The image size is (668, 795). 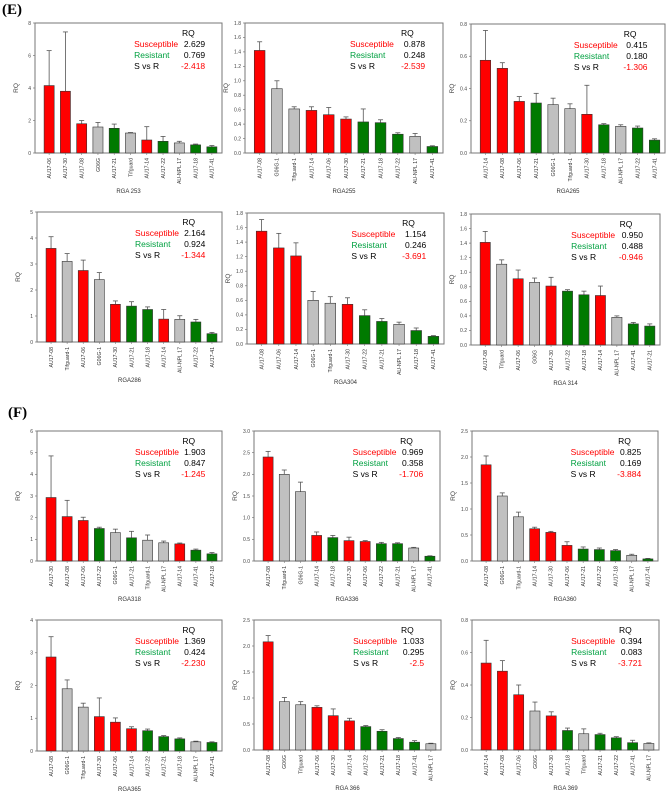 What do you see at coordinates (29, 56) in the screenshot?
I see `y-tick-label: 6` at bounding box center [29, 56].